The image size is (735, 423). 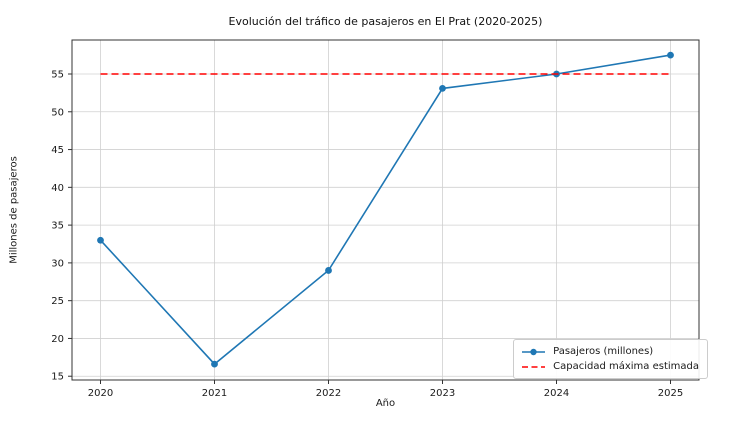 What do you see at coordinates (214, 393) in the screenshot?
I see `x-tick-label: 2021` at bounding box center [214, 393].